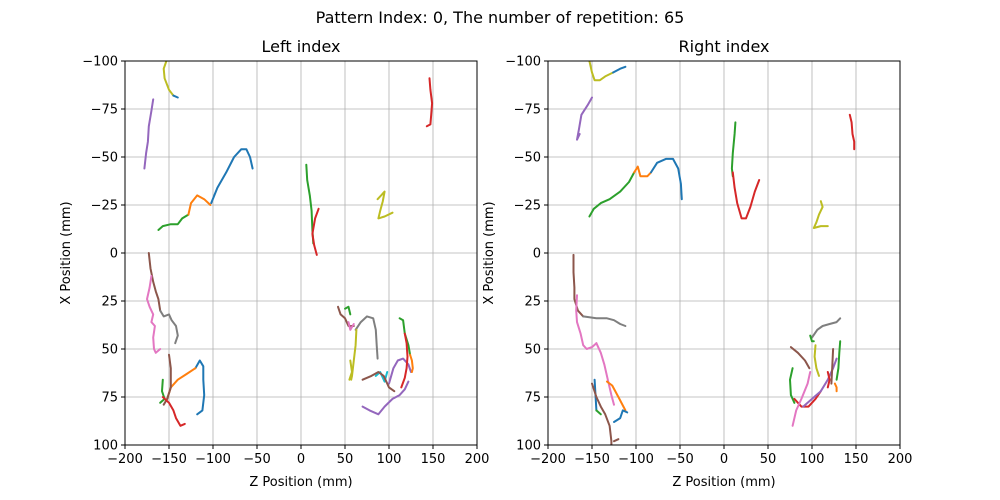 The height and width of the screenshot is (500, 1000). What do you see at coordinates (100, 62) in the screenshot?
I see `left-panel-ytick-label: −100` at bounding box center [100, 62].